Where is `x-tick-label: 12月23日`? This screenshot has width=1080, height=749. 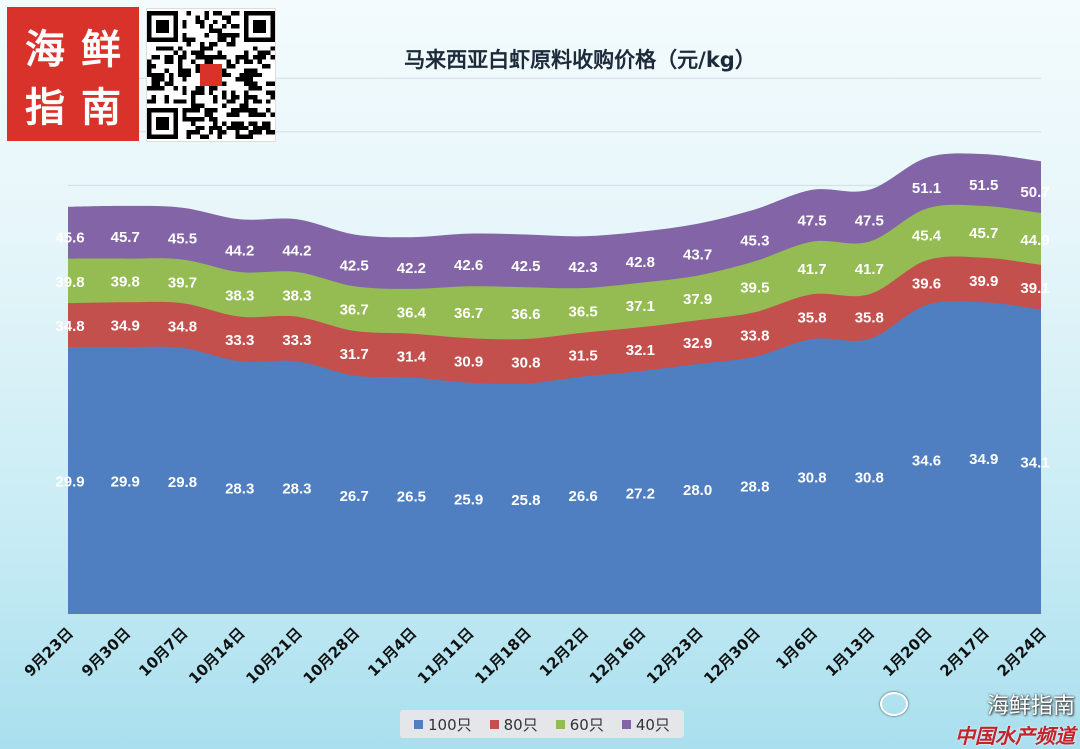 x-tick-label: 12月23日 is located at coordinates (674, 655).